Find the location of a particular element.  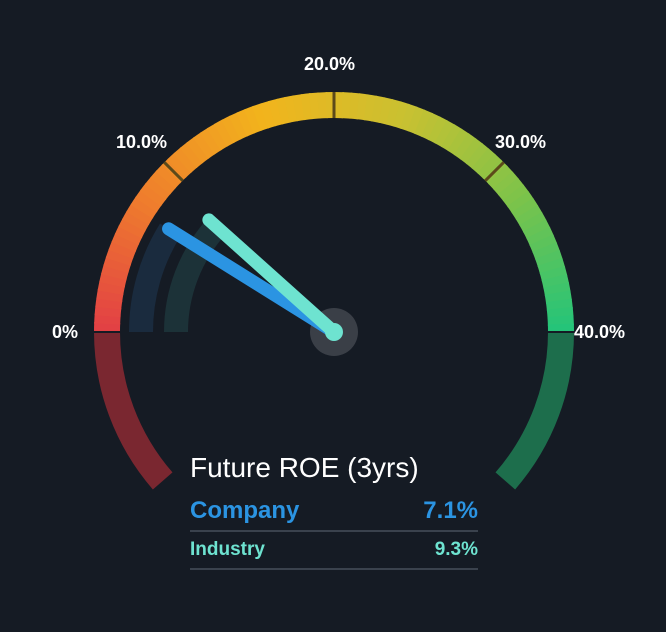

tick-label: 10.0% is located at coordinates (142, 142).